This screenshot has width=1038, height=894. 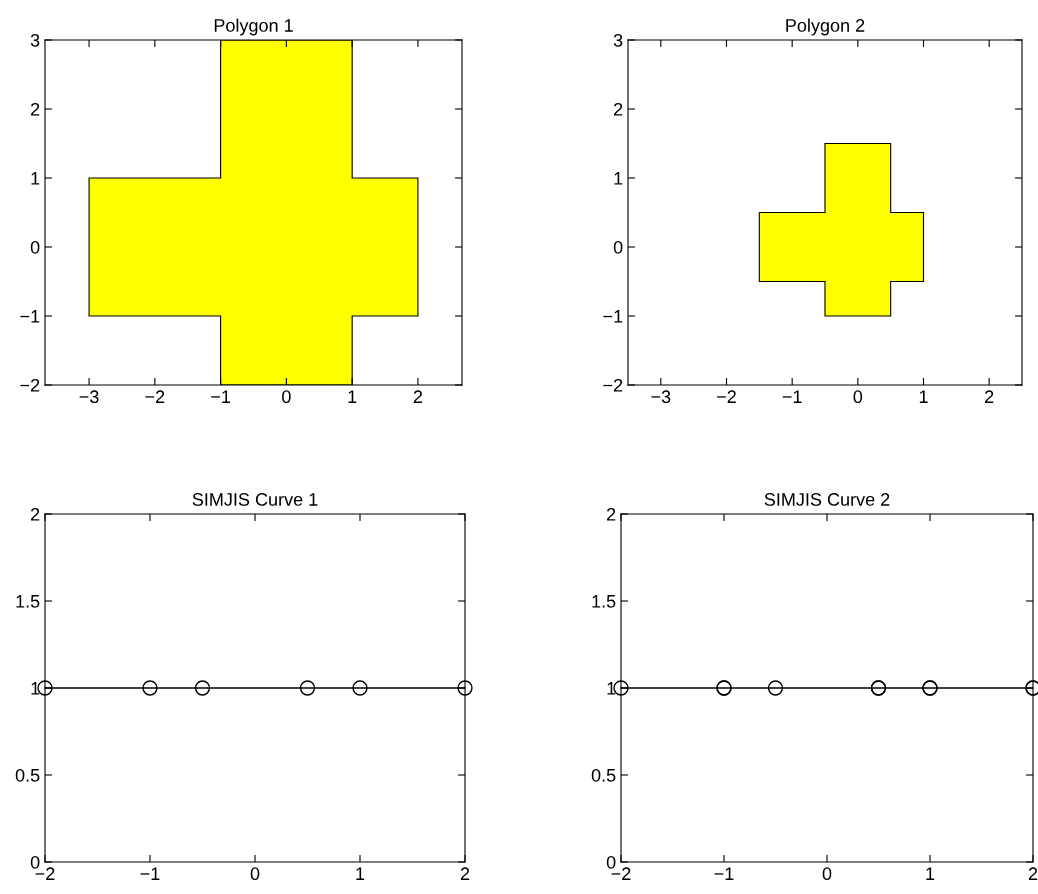 What do you see at coordinates (827, 499) in the screenshot?
I see `chart-title: SIMJIS Curve 2` at bounding box center [827, 499].